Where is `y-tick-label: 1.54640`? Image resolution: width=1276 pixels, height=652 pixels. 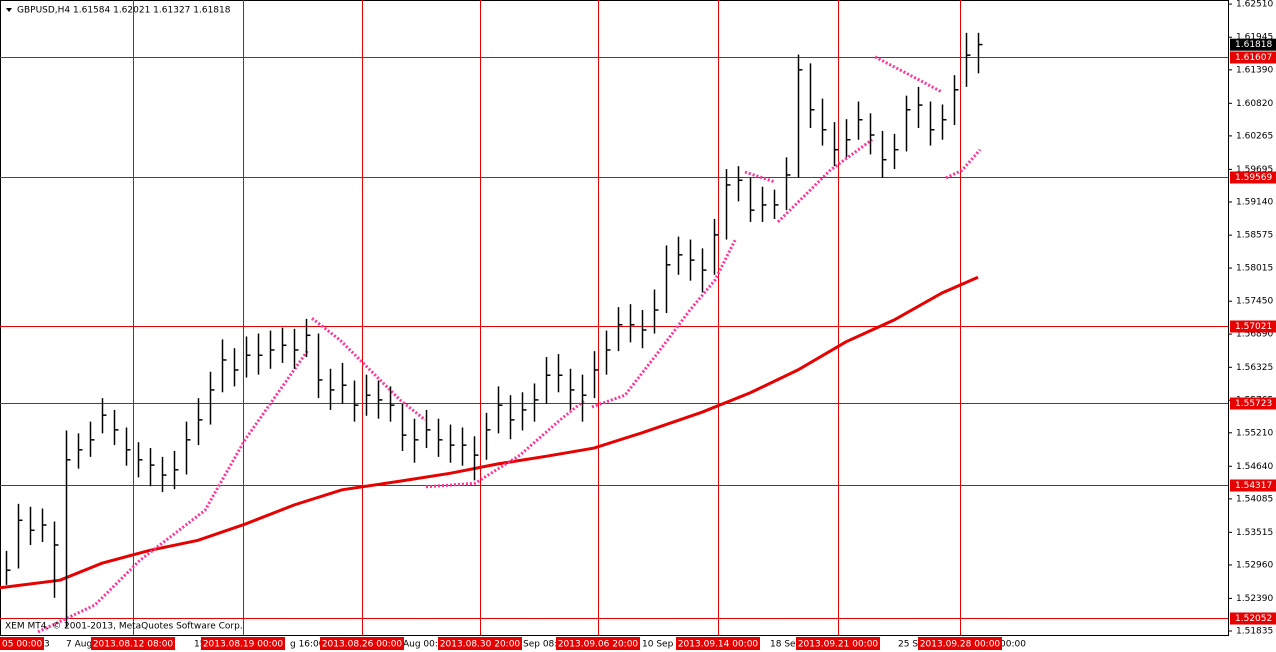
y-tick-label: 1.54640 is located at coordinates (1254, 467).